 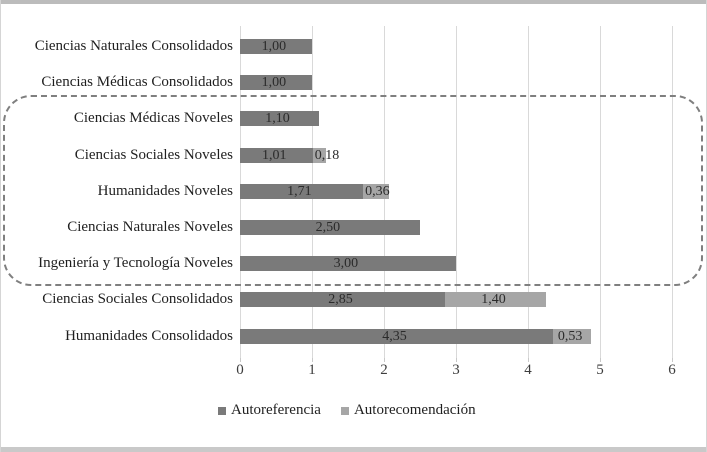 What do you see at coordinates (672, 370) in the screenshot?
I see `x-tick-label: 6` at bounding box center [672, 370].